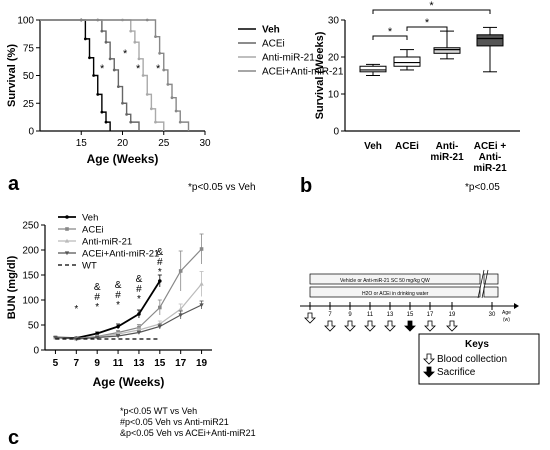 This screenshot has height=450, width=550. I want to click on panel-b-letter: b, so click(306, 186).